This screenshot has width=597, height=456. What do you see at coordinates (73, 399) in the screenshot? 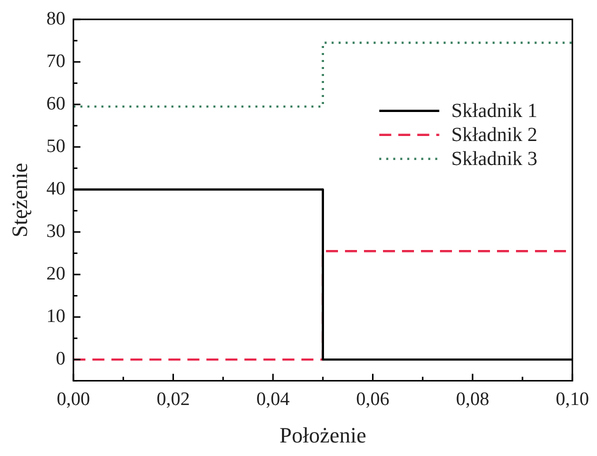
I see `x-tick-label: 0,00` at bounding box center [73, 399].